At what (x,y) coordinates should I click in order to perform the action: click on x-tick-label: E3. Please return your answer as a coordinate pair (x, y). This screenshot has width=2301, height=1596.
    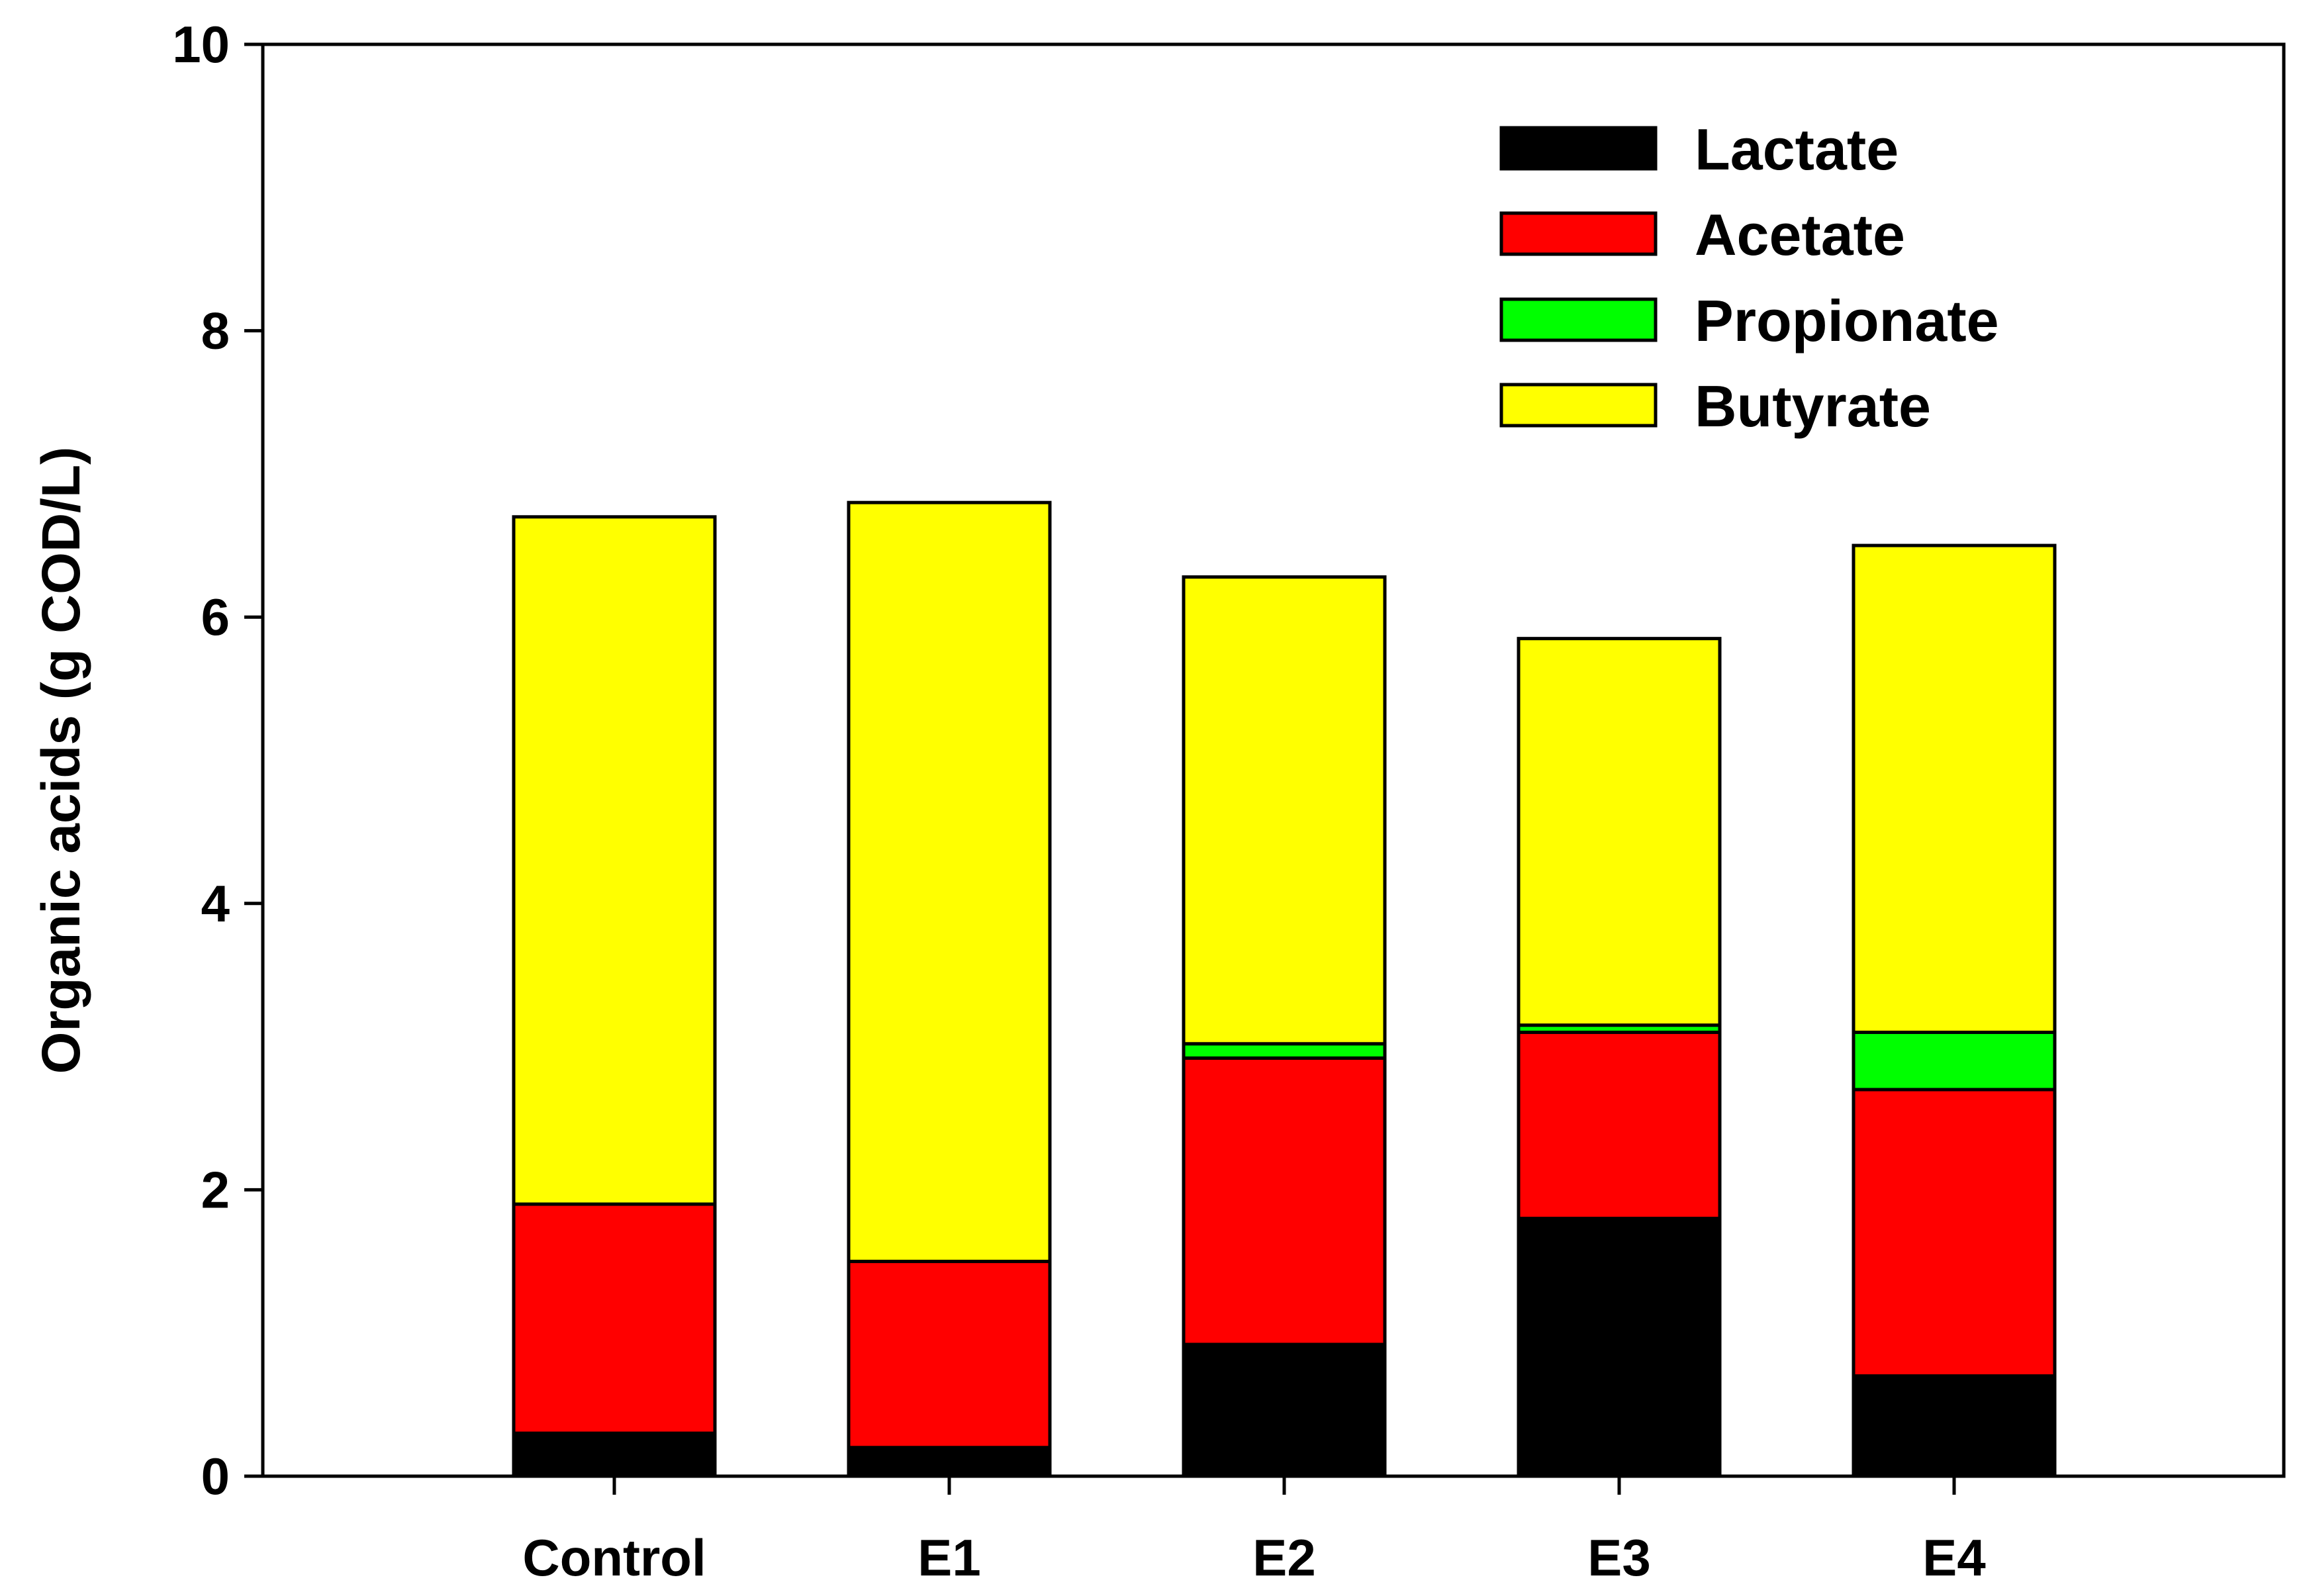
    Looking at the image, I should click on (1618, 1558).